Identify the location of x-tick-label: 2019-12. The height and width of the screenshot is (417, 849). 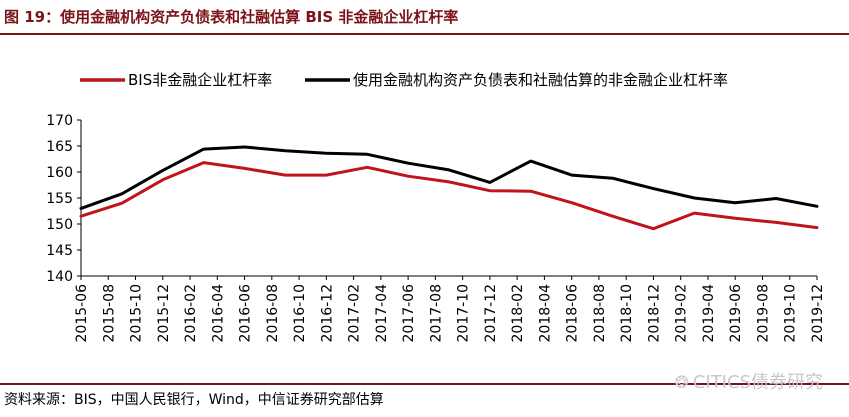
(818, 313).